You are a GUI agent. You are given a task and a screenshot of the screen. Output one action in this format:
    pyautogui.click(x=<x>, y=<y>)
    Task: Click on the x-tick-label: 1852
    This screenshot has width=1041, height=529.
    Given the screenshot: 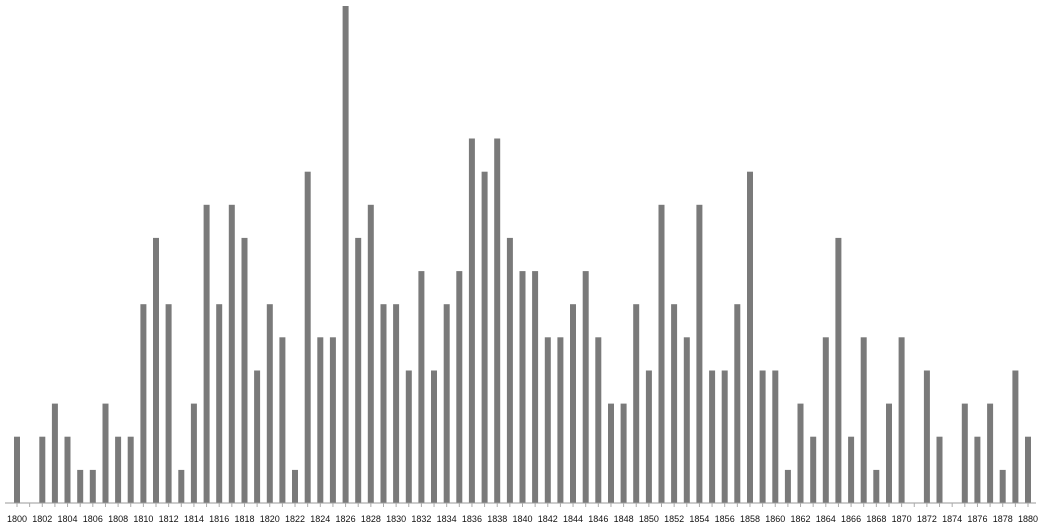 What is the action you would take?
    pyautogui.click(x=674, y=519)
    